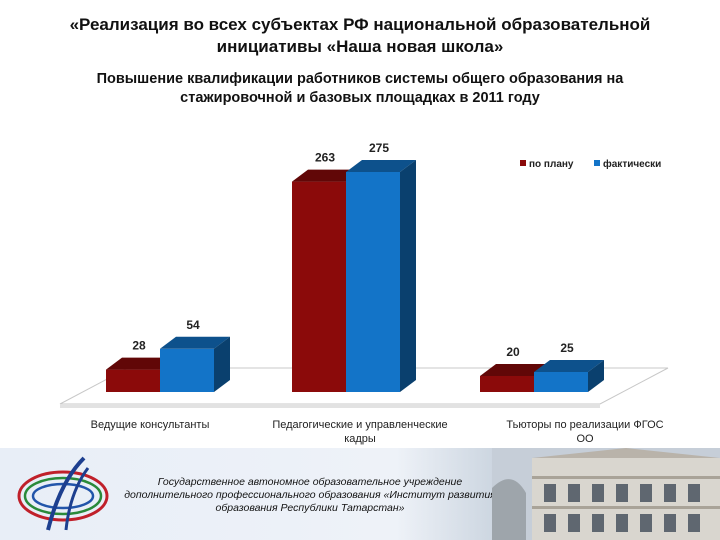 Image resolution: width=720 pixels, height=540 pixels. I want to click on category-label: Педагогические и управленческие кадры, so click(360, 432).